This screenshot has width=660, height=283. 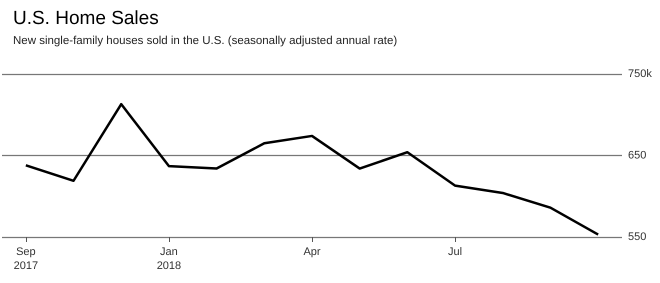 What do you see at coordinates (205, 41) in the screenshot?
I see `chart-subtitle: New single-family houses sold in the U.S. (seasonally adjusted annual rate)` at bounding box center [205, 41].